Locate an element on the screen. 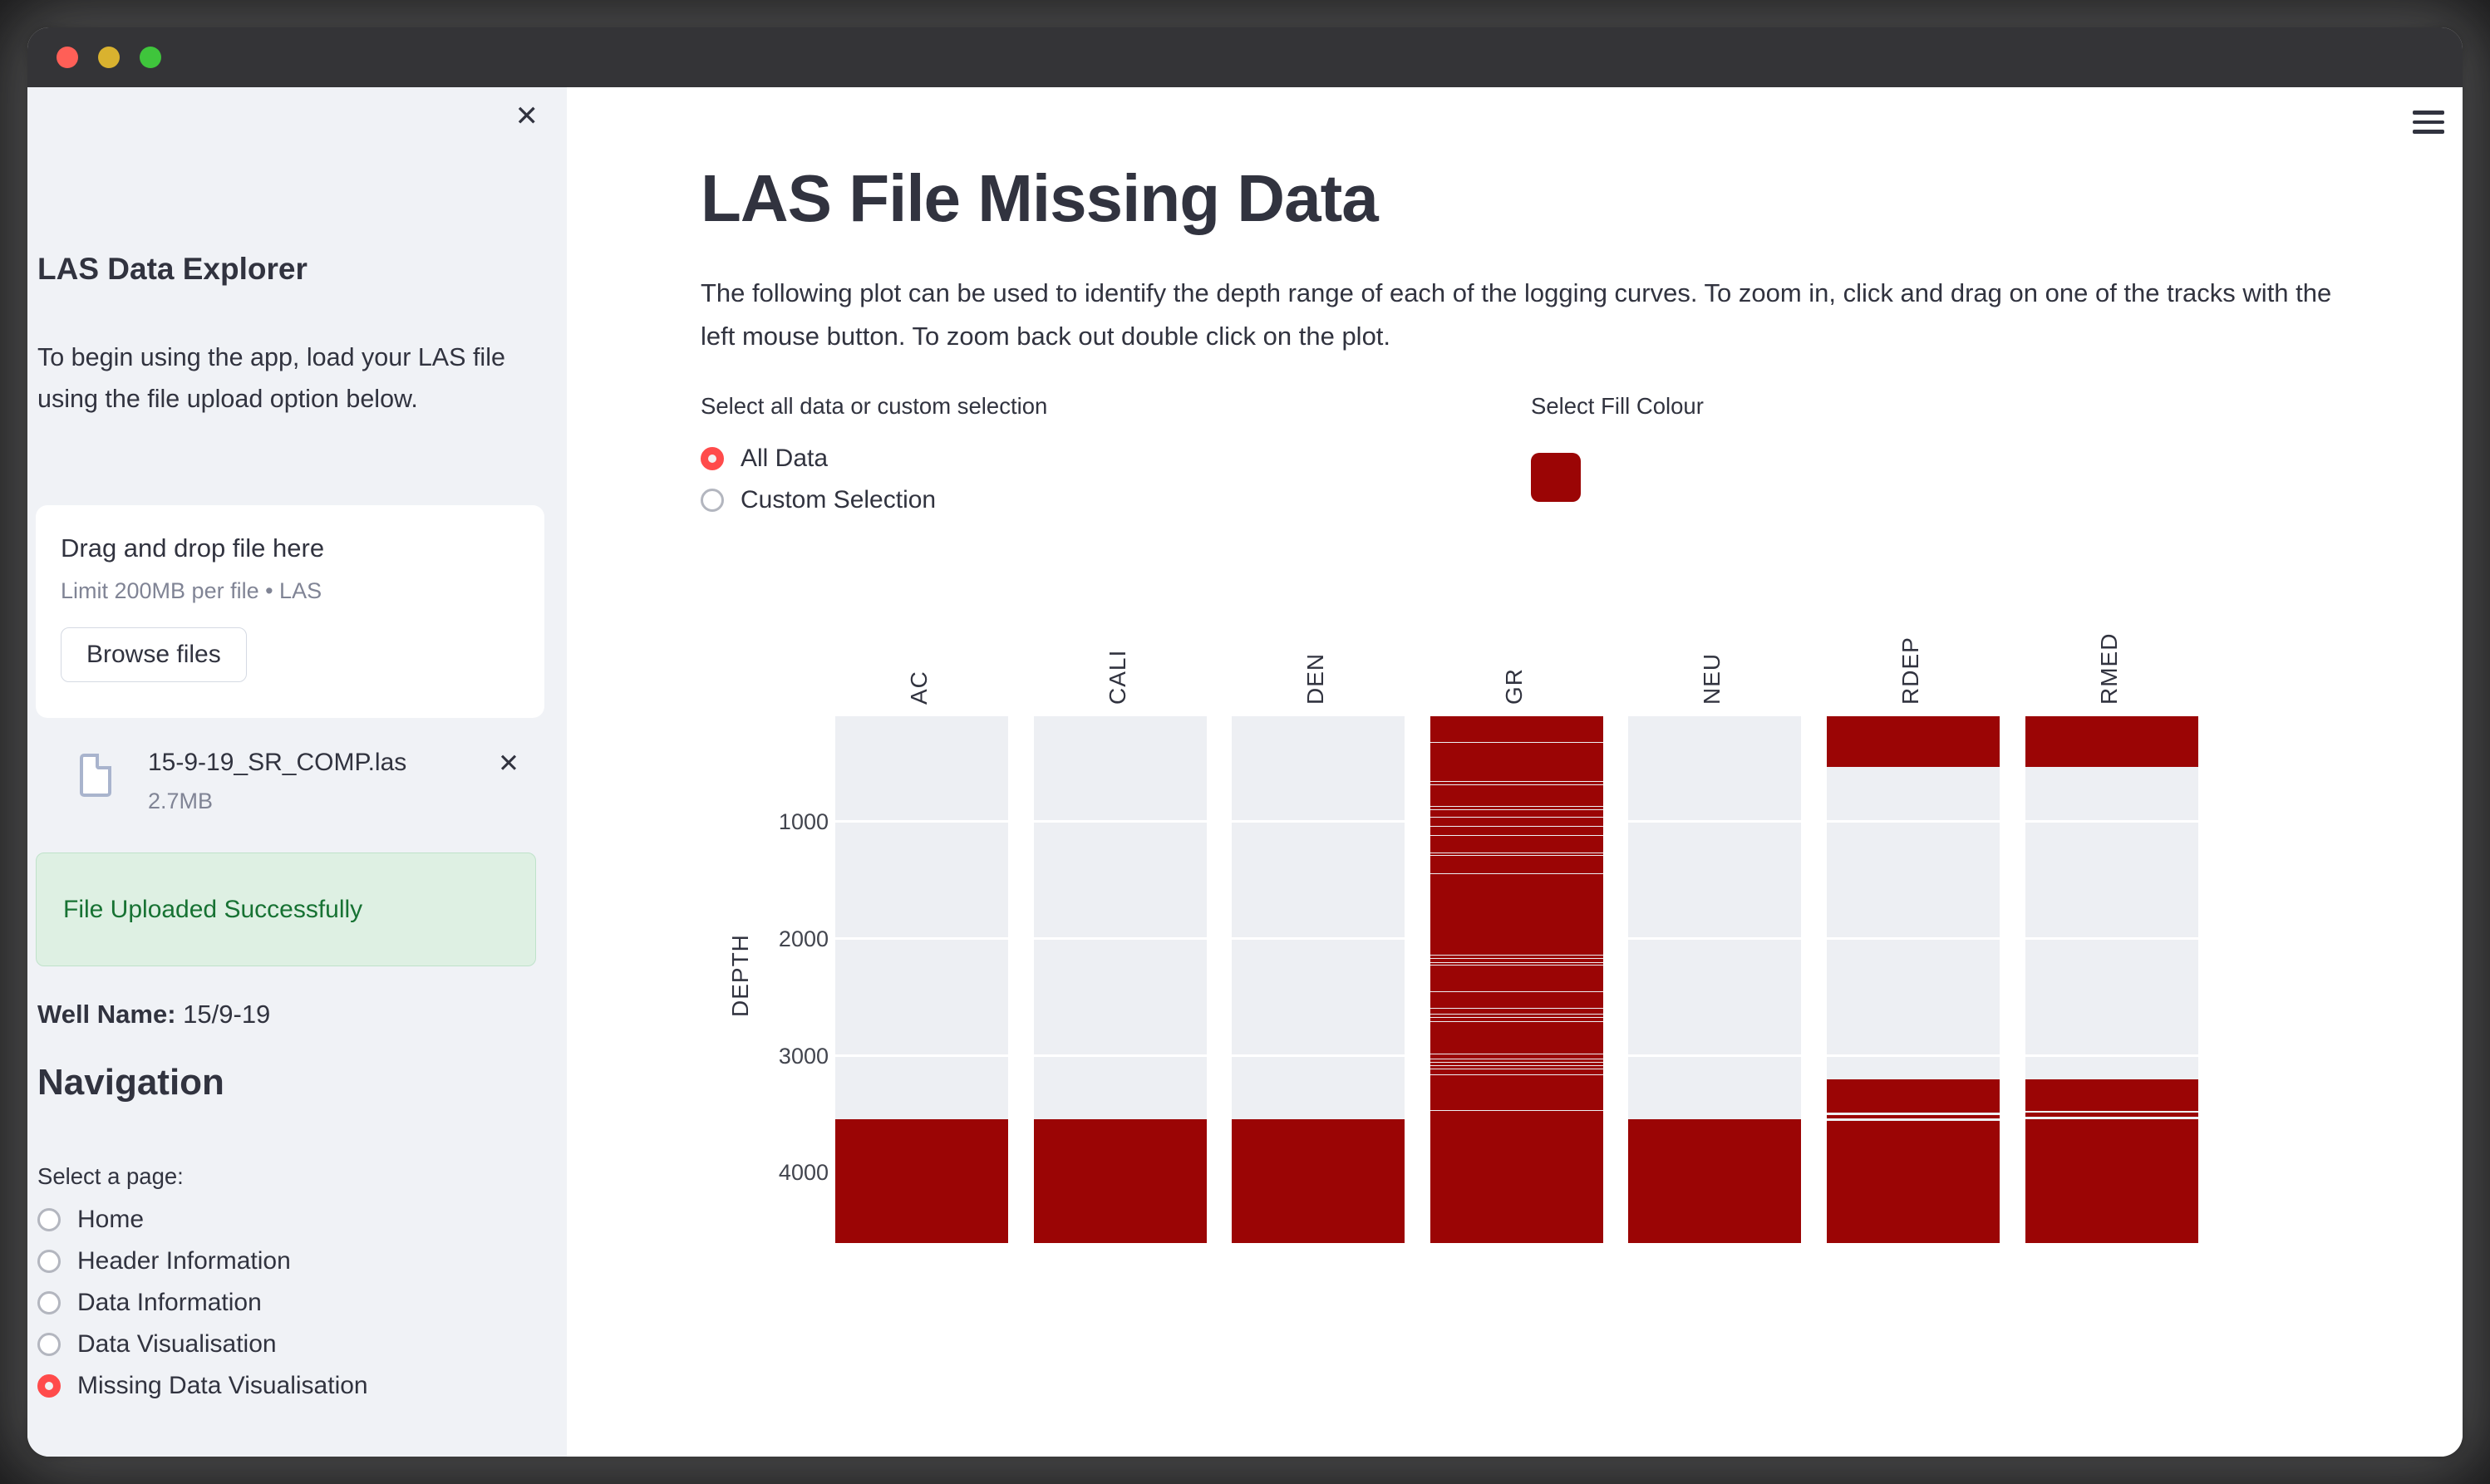 This screenshot has width=2490, height=1484. uploaded-file-row: 15-9-19_SR_COMP.las 2.7MB ✕ is located at coordinates (290, 782).